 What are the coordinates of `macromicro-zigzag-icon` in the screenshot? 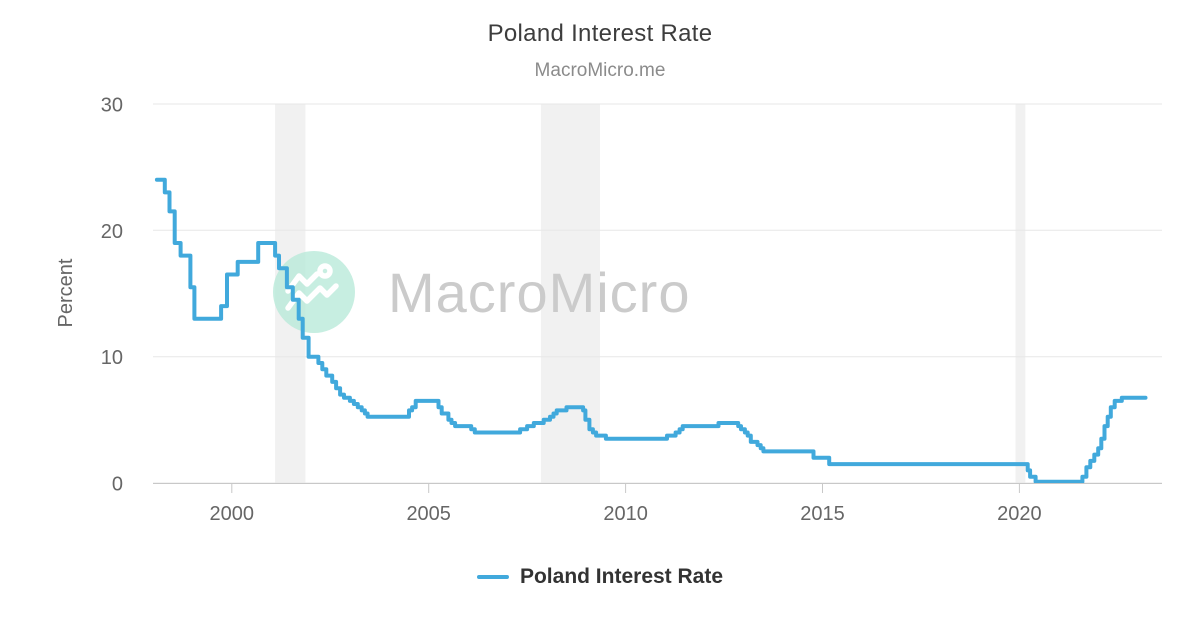 It's located at (312, 287).